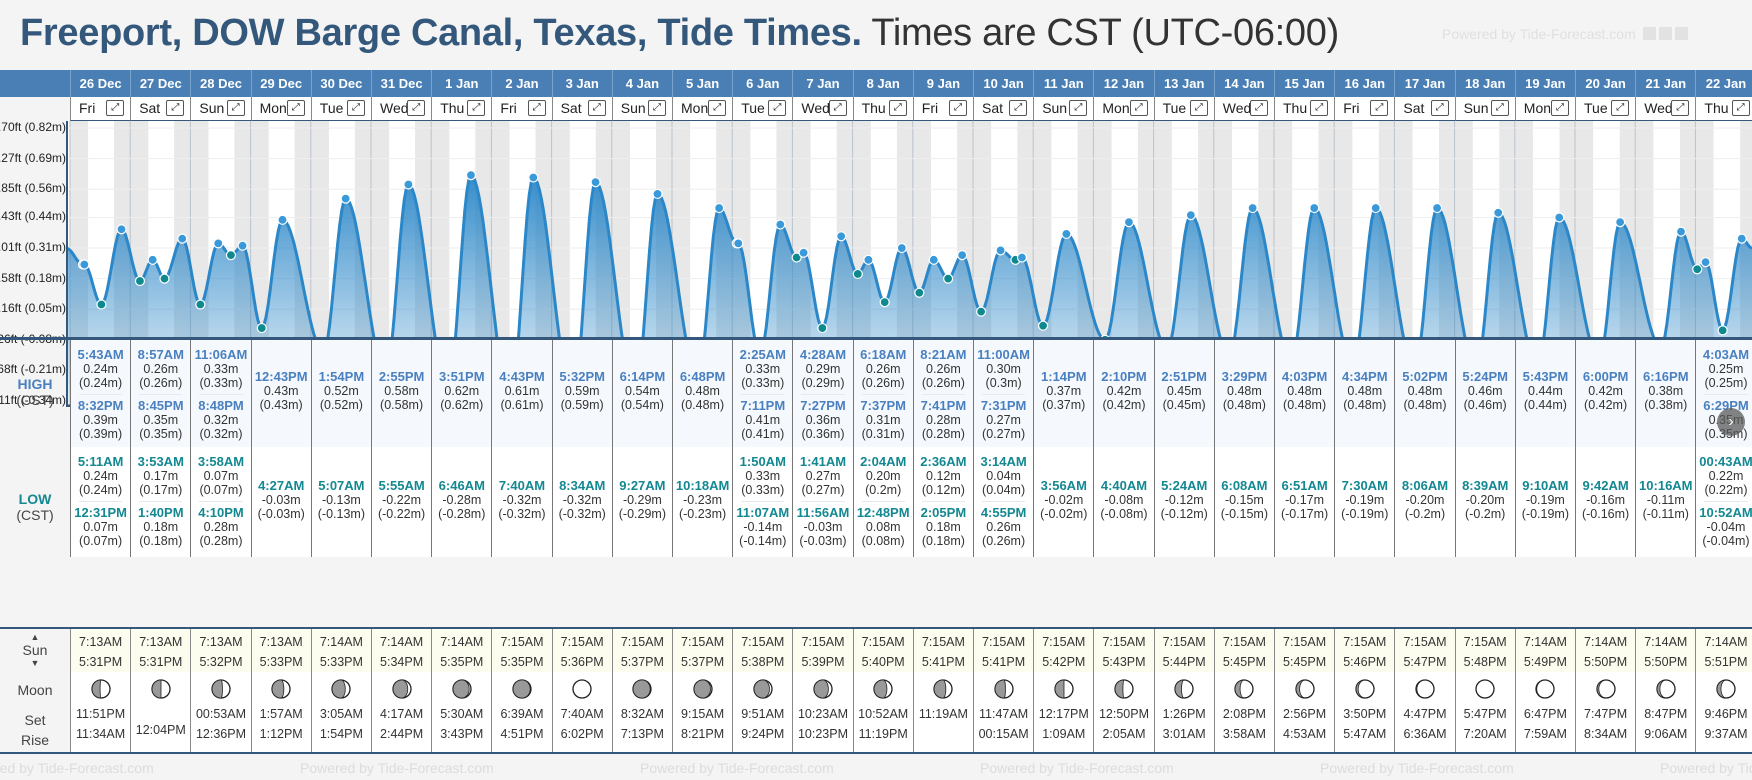 This screenshot has width=1752, height=780. What do you see at coordinates (1304, 109) in the screenshot?
I see `weekday-cell: Thu ⤢` at bounding box center [1304, 109].